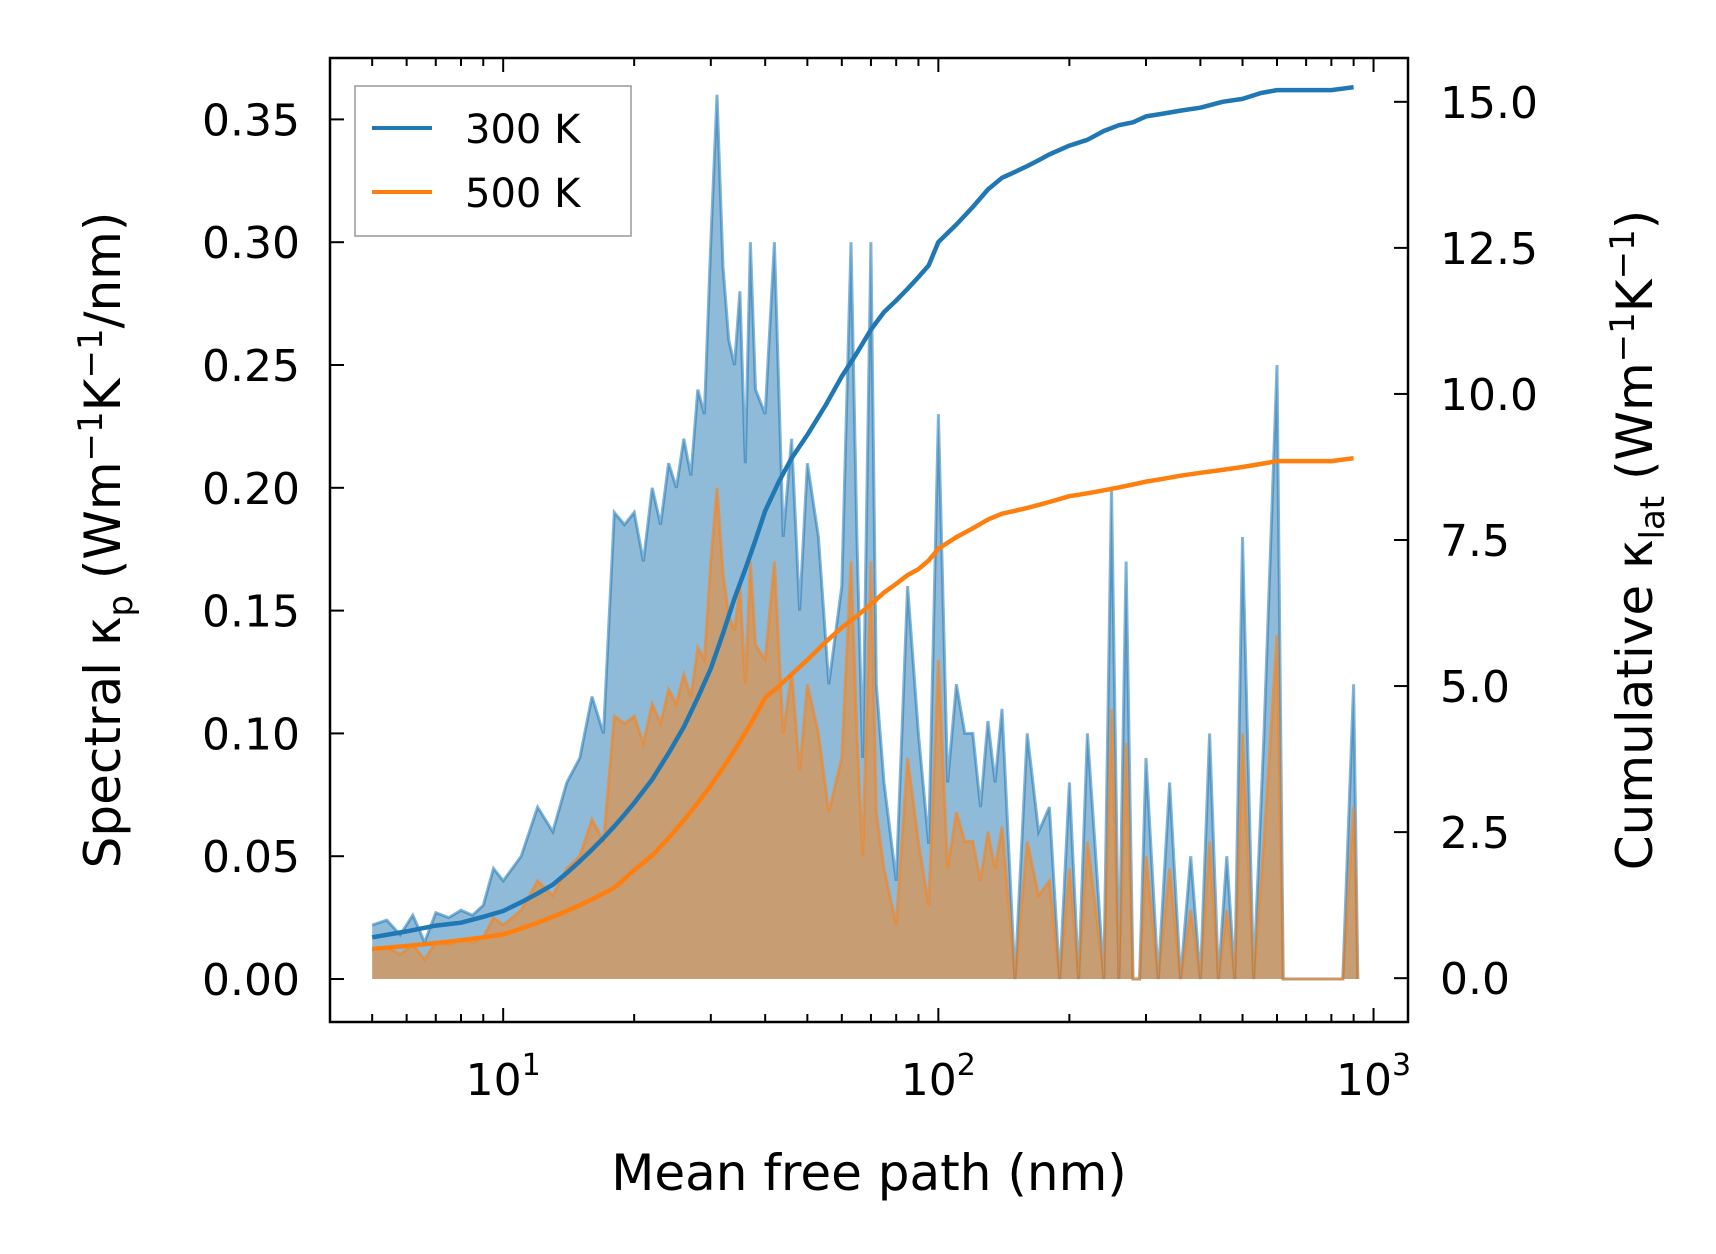  I want to click on x-tick-label: 10³, so click(1373, 1077).